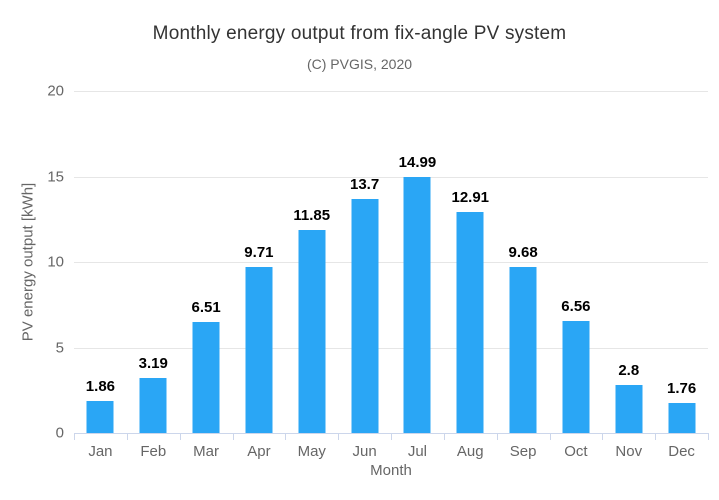 This screenshot has height=500, width=719. Describe the element at coordinates (153, 405) in the screenshot. I see `bar-feb` at that location.